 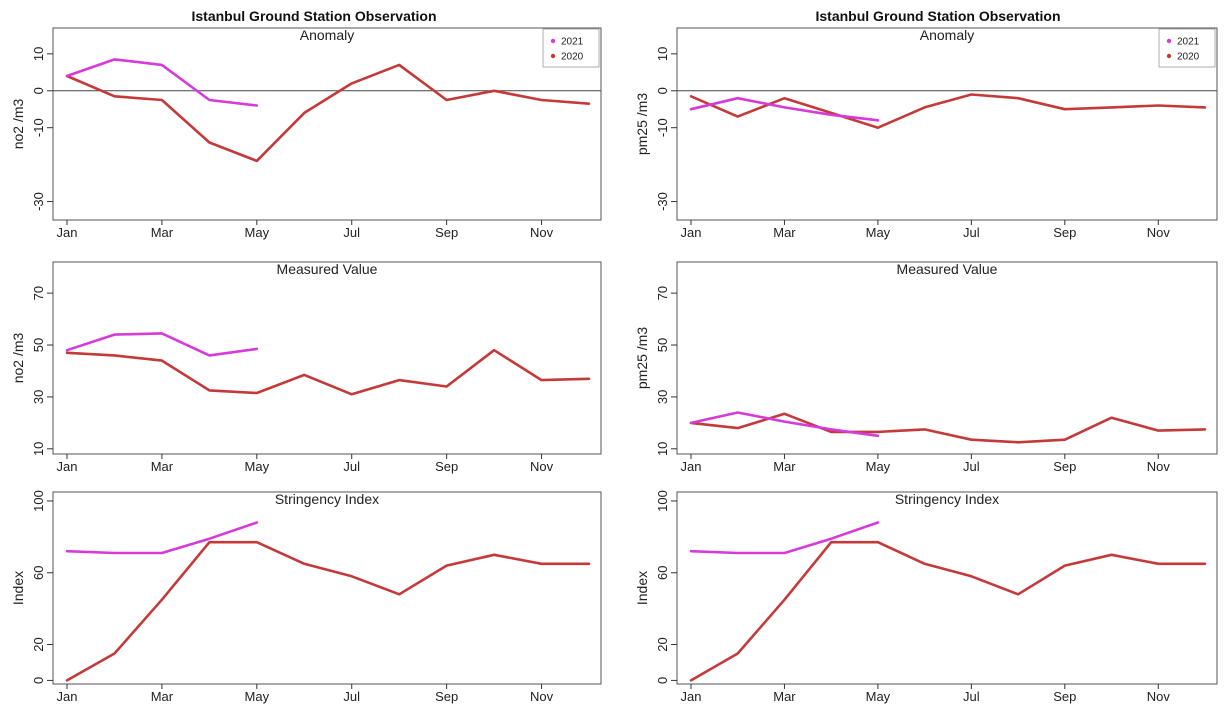 What do you see at coordinates (314, 16) in the screenshot?
I see `left-column-title: Istanbul Ground Station Observation` at bounding box center [314, 16].